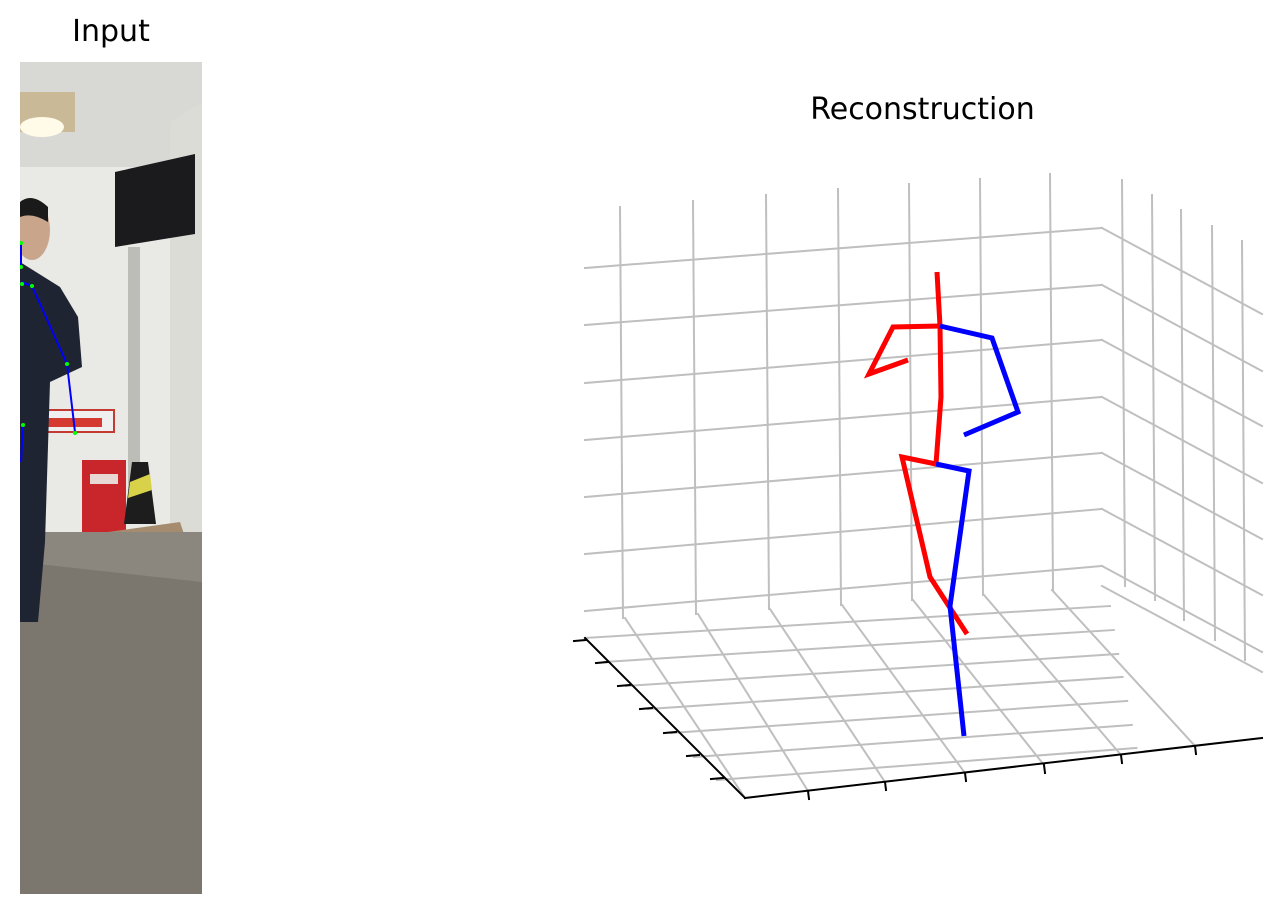  I want to click on skeleton-3d, so click(942, 504).